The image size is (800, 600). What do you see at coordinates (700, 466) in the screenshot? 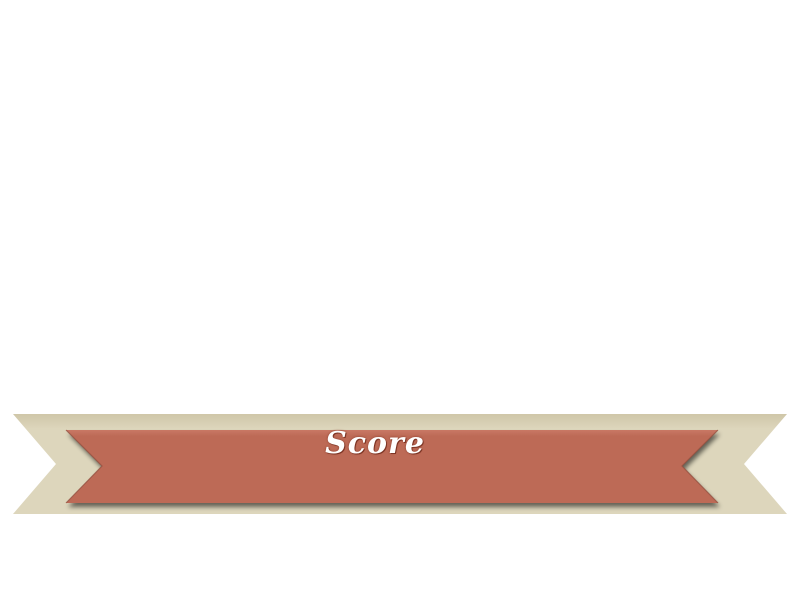
I see `inner-ribbon-bevel-right` at bounding box center [700, 466].